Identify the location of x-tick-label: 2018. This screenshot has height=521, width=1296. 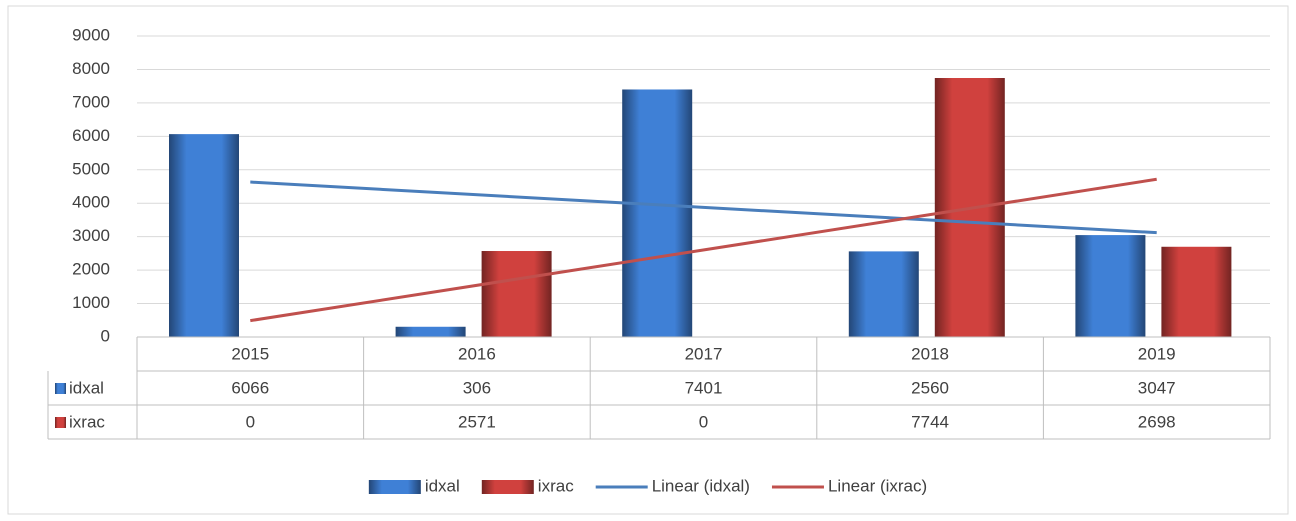
(930, 353).